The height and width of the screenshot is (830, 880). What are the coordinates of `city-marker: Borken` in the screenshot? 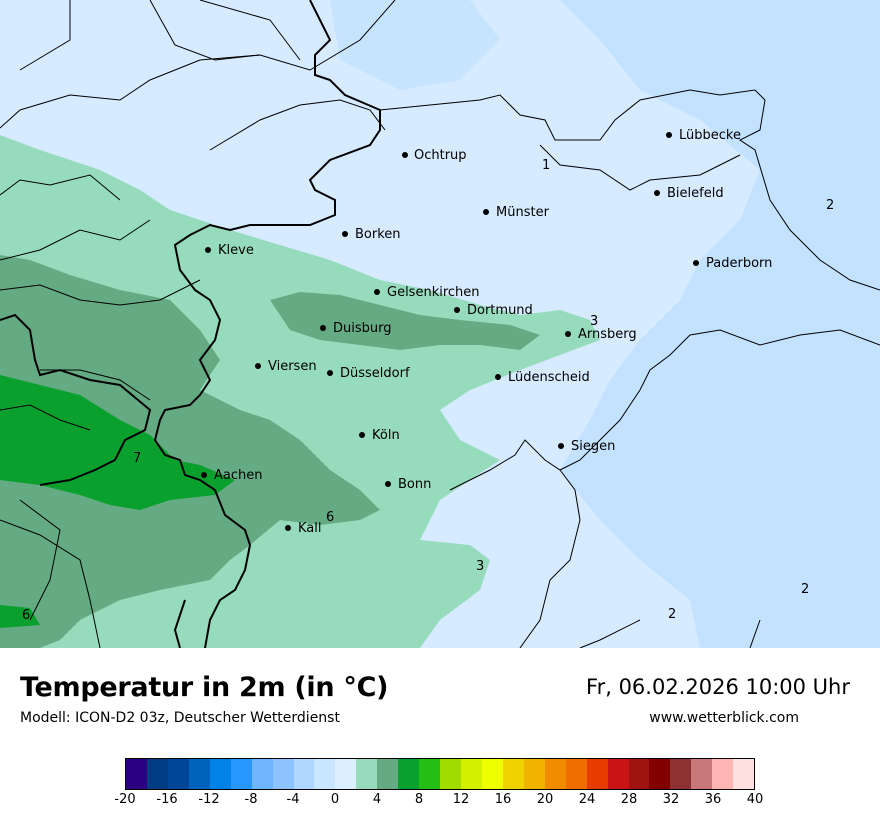 It's located at (371, 234).